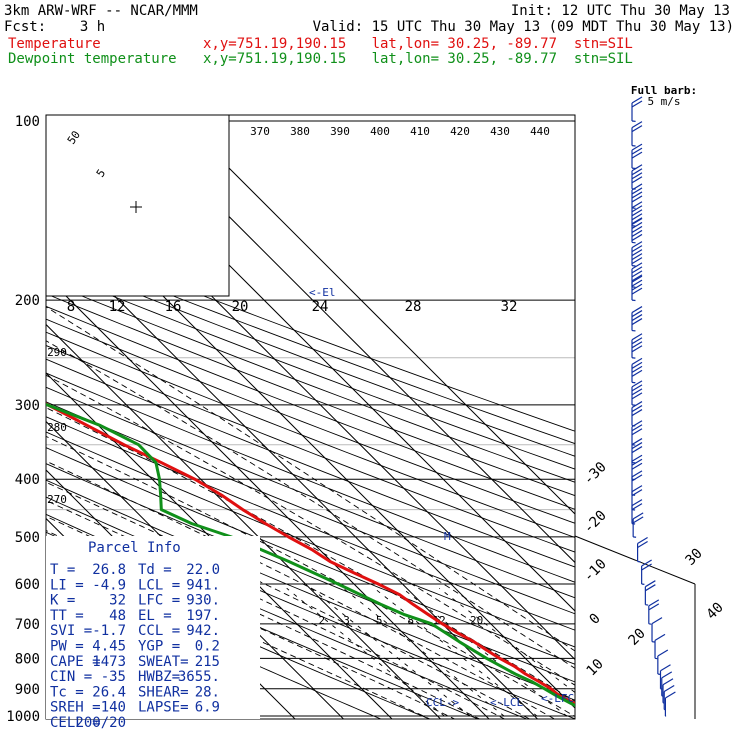 This screenshot has height=740, width=740. What do you see at coordinates (694, 557) in the screenshot?
I see `isotherm-label: 30` at bounding box center [694, 557].